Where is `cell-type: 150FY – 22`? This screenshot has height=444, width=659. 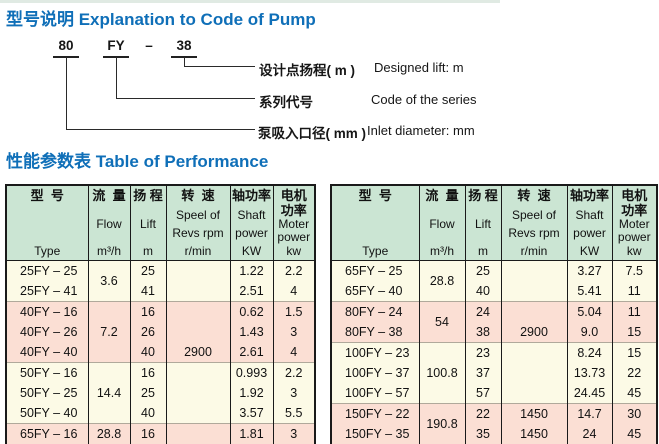
cell-type: 150FY – 22 is located at coordinates (375, 413).